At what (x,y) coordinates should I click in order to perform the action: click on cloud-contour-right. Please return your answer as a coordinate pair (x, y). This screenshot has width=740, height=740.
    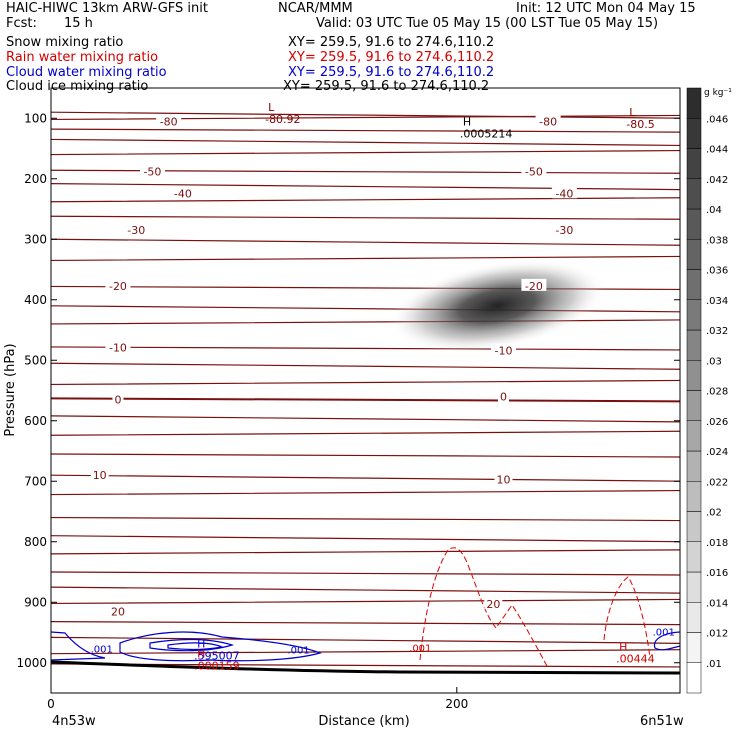
    Looking at the image, I should click on (666, 641).